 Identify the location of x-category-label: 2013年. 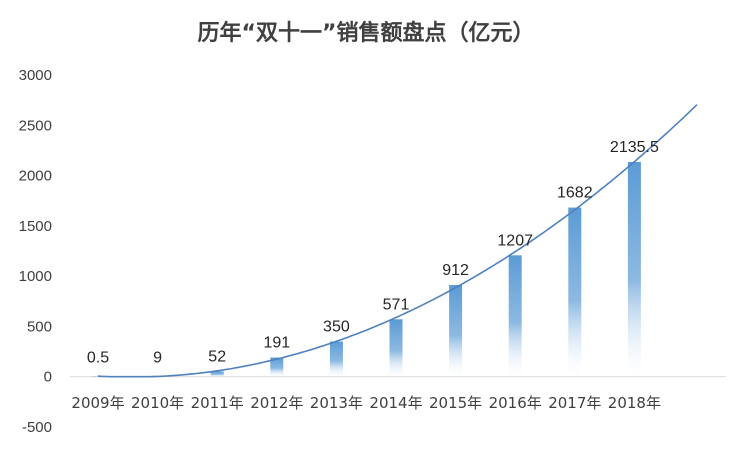
(336, 403).